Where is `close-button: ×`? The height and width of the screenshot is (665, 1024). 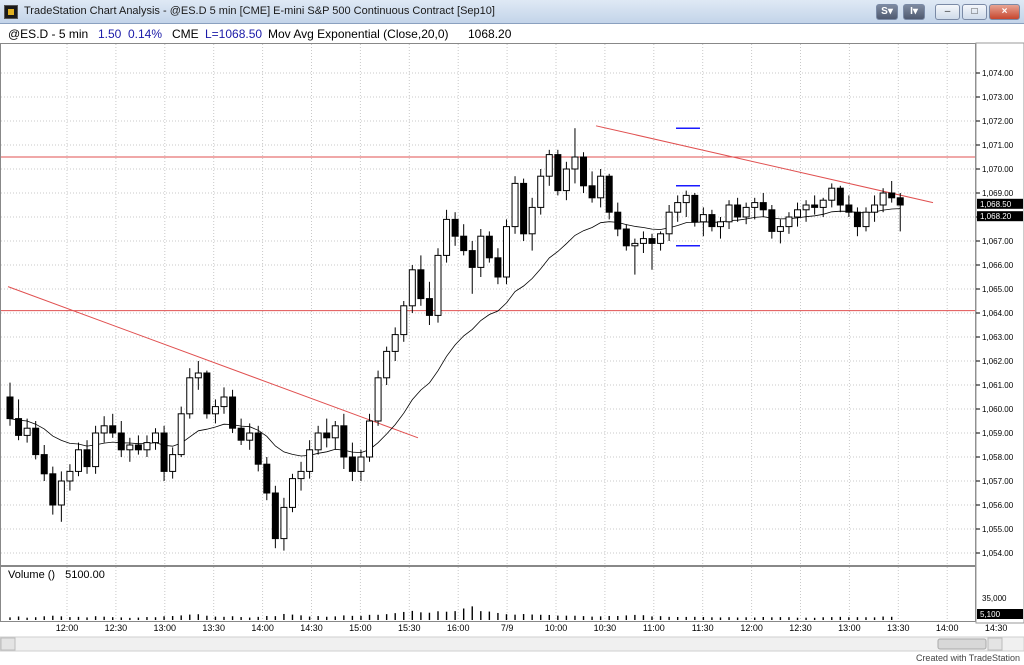
close-button: × is located at coordinates (1004, 12).